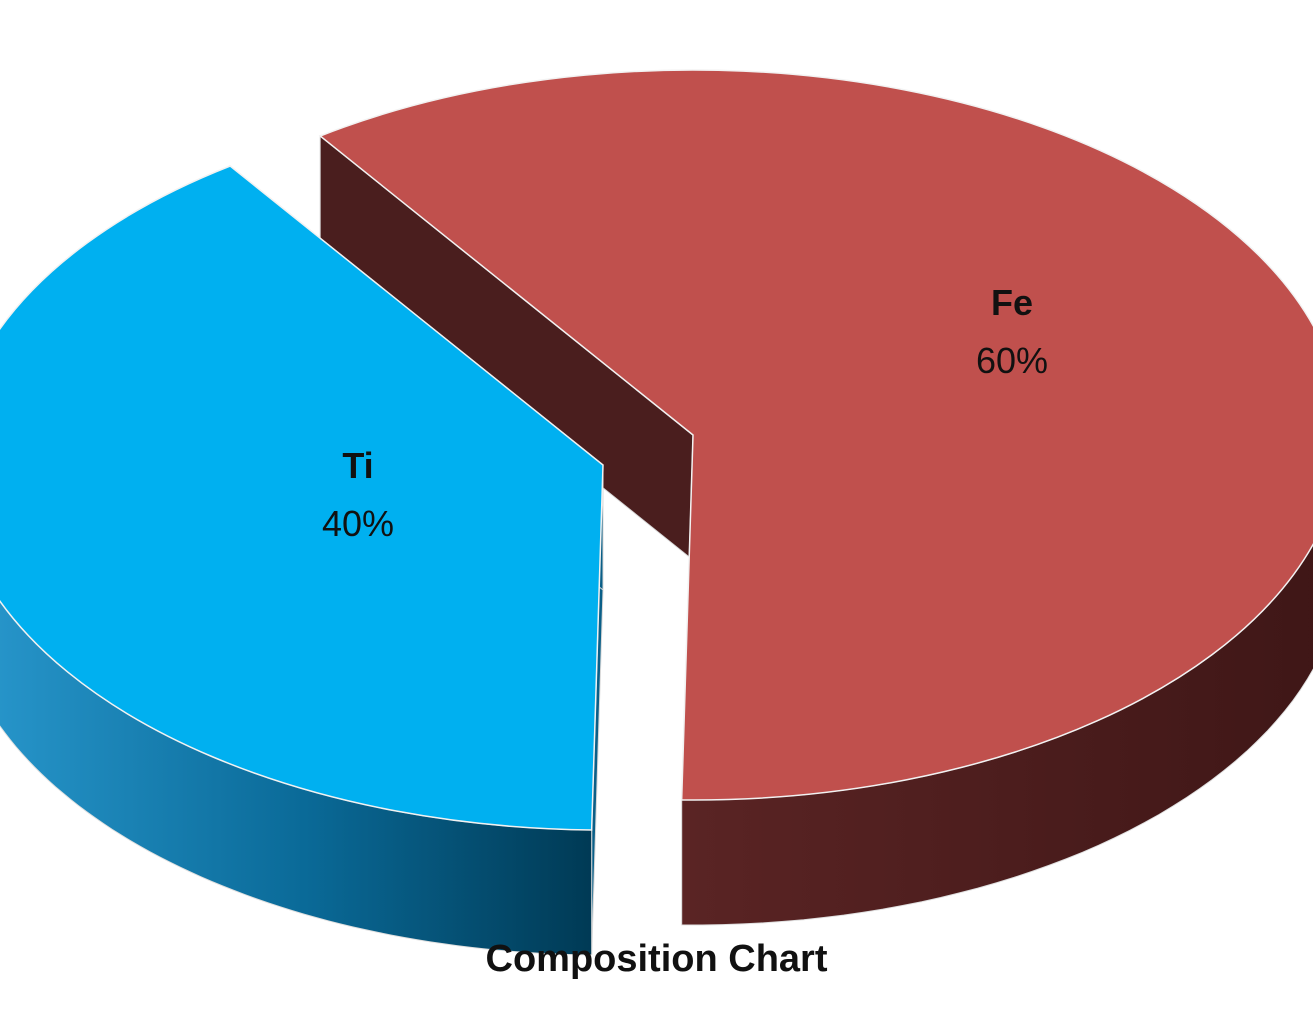 This screenshot has height=1033, width=1313. What do you see at coordinates (656, 959) in the screenshot?
I see `chart-title: Composition Chart` at bounding box center [656, 959].